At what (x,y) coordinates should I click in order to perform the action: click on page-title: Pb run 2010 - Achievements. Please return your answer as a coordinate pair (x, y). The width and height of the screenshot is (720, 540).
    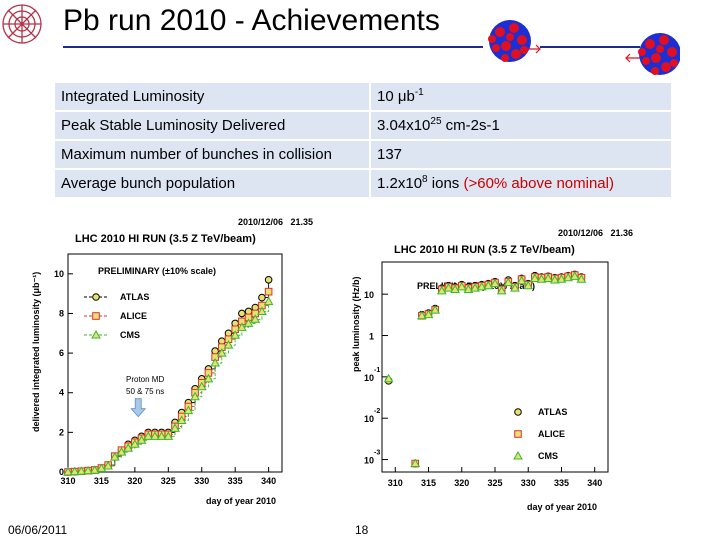
    Looking at the image, I should click on (251, 20).